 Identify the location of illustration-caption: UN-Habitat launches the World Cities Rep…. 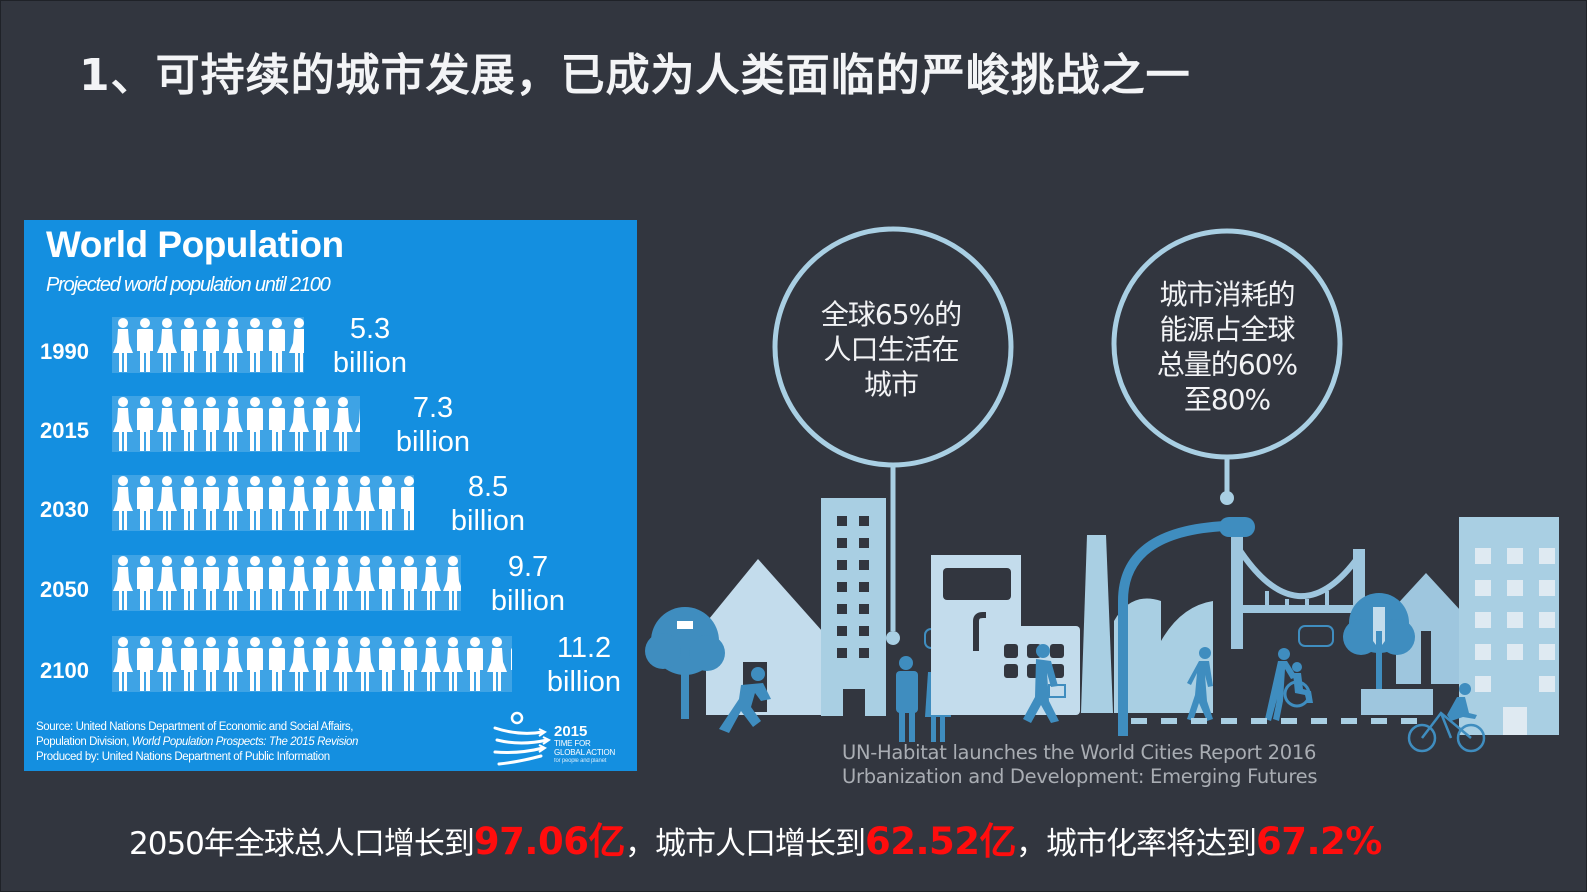
(1080, 764).